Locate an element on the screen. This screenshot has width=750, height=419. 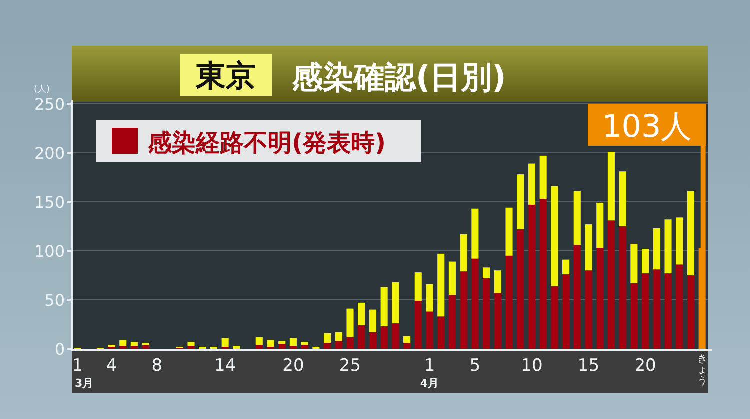
x-tick-label: 8 is located at coordinates (157, 366).